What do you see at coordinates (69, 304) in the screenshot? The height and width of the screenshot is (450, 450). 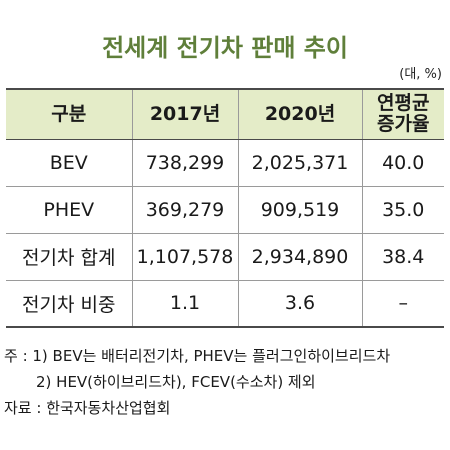 I see `row-label: 전기차 비중` at bounding box center [69, 304].